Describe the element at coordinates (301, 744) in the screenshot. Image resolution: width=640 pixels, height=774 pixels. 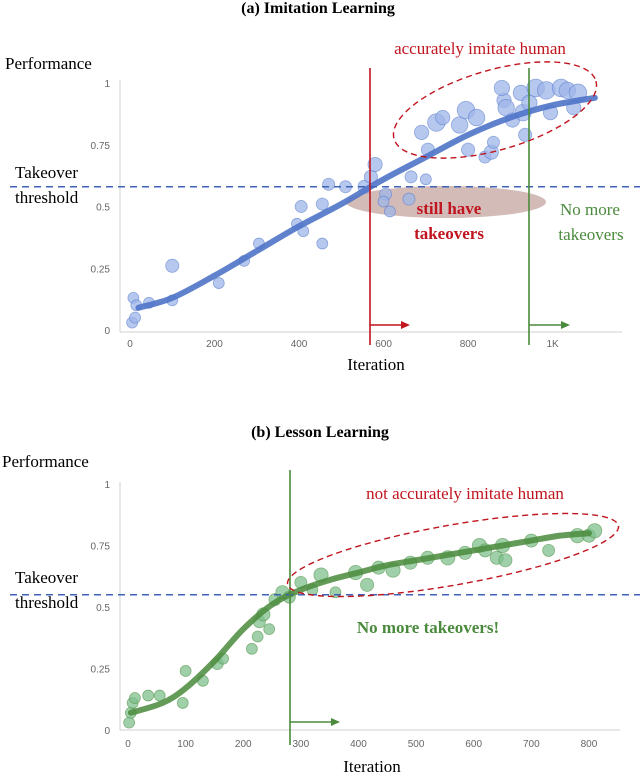
I see `chart-b-x-tick-label: 300` at that location.